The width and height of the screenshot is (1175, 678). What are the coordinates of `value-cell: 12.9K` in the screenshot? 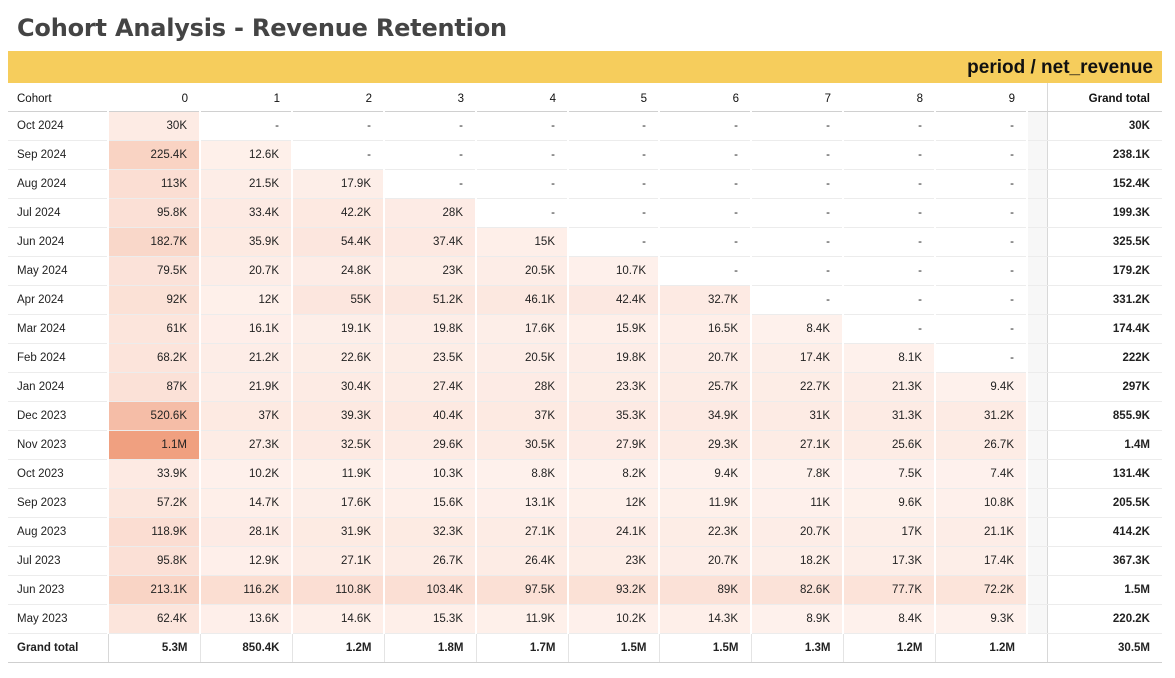 It's located at (246, 561).